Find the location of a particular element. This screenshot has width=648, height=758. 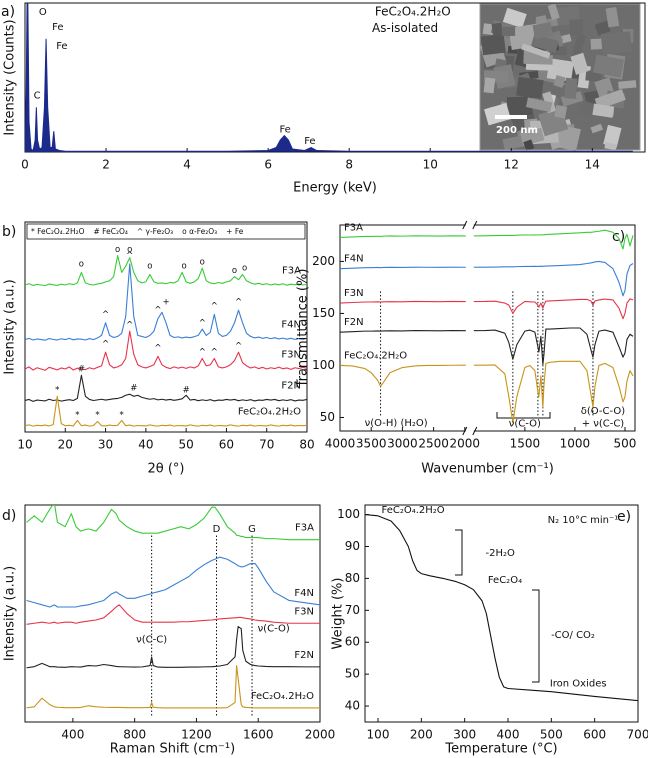

x-tick-label: 3500 is located at coordinates (371, 444).